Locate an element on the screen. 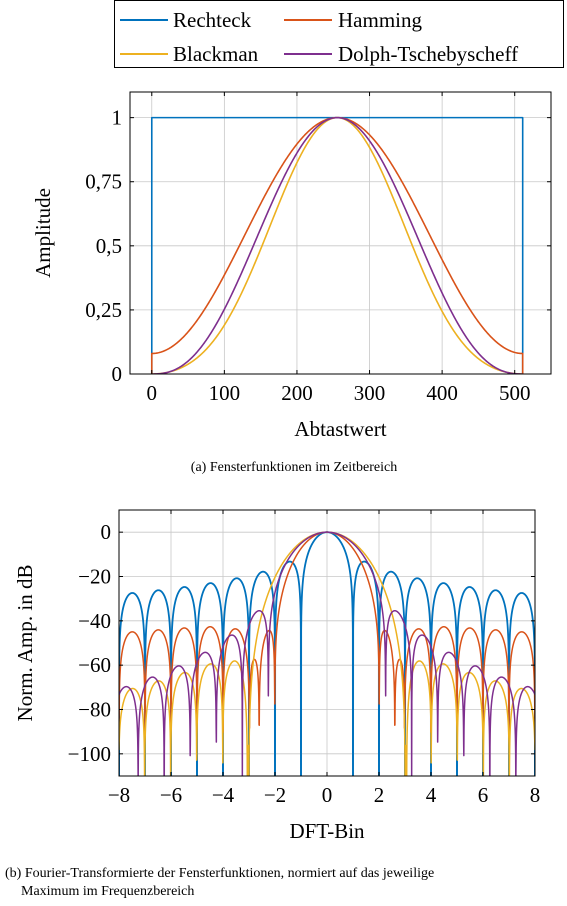  x-tick-label-7: 6 is located at coordinates (483, 795).